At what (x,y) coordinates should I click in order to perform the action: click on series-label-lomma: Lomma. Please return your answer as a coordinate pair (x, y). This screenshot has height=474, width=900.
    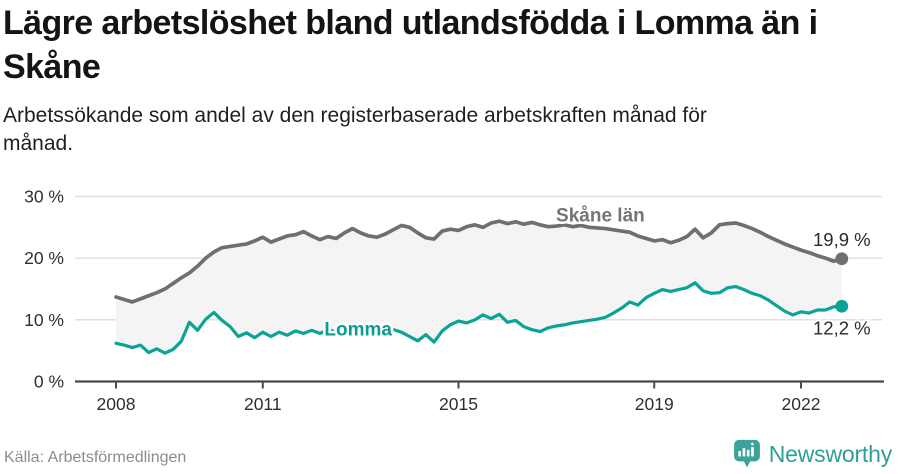
    Looking at the image, I should click on (358, 329).